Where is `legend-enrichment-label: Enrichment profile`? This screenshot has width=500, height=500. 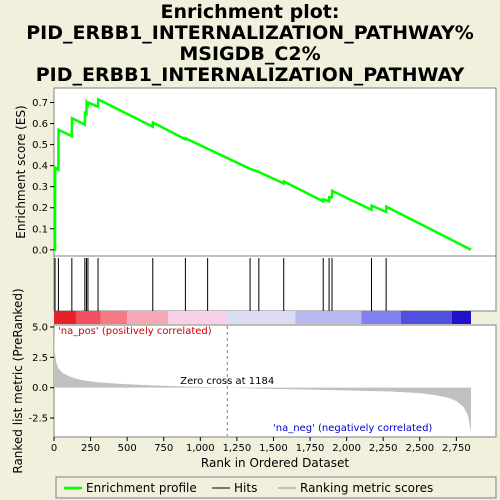 legend-enrichment-label: Enrichment profile is located at coordinates (141, 488).